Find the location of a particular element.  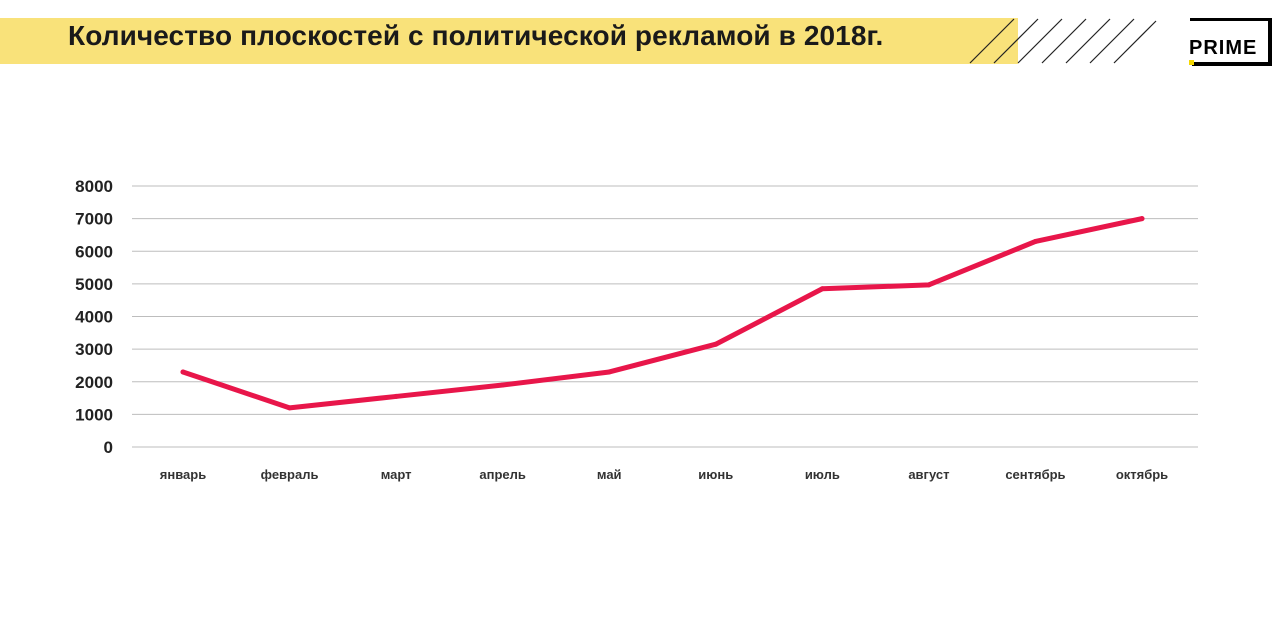

title-band is located at coordinates (509, 41).